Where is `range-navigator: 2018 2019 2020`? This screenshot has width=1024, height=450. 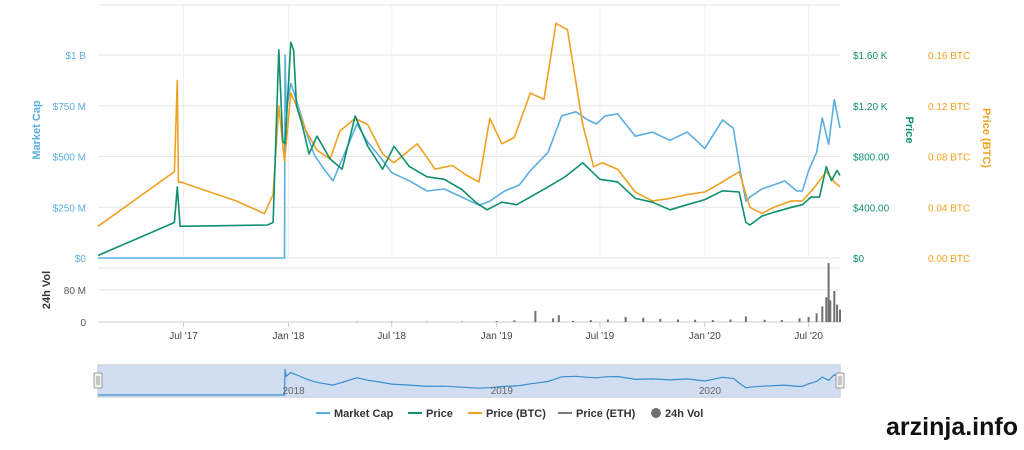
range-navigator: 2018 2019 2020 is located at coordinates (469, 381).